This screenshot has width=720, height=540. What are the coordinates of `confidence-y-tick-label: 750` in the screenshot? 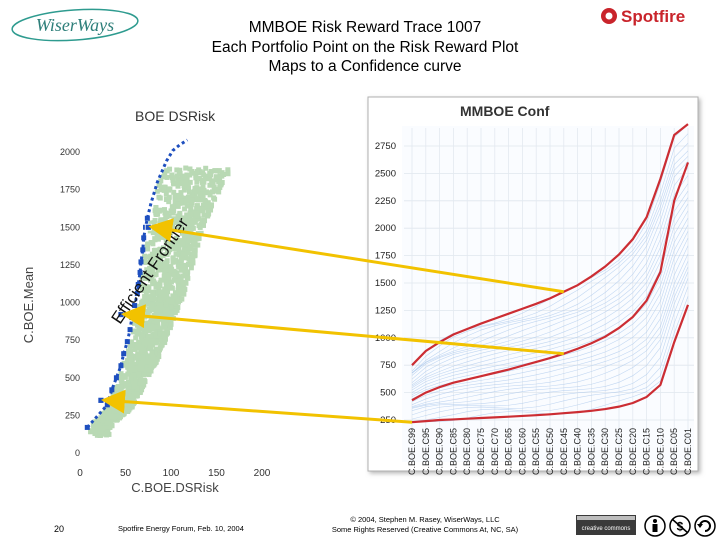 It's located at (388, 365).